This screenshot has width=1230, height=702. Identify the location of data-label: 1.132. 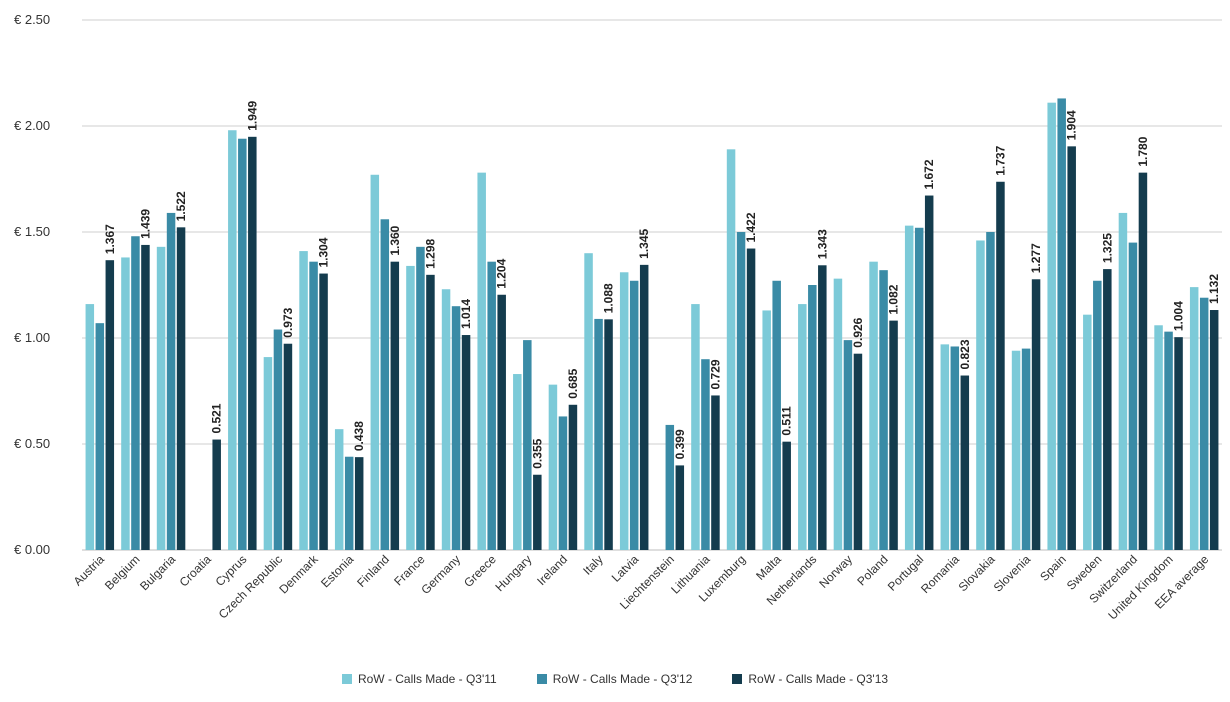
(1214, 289).